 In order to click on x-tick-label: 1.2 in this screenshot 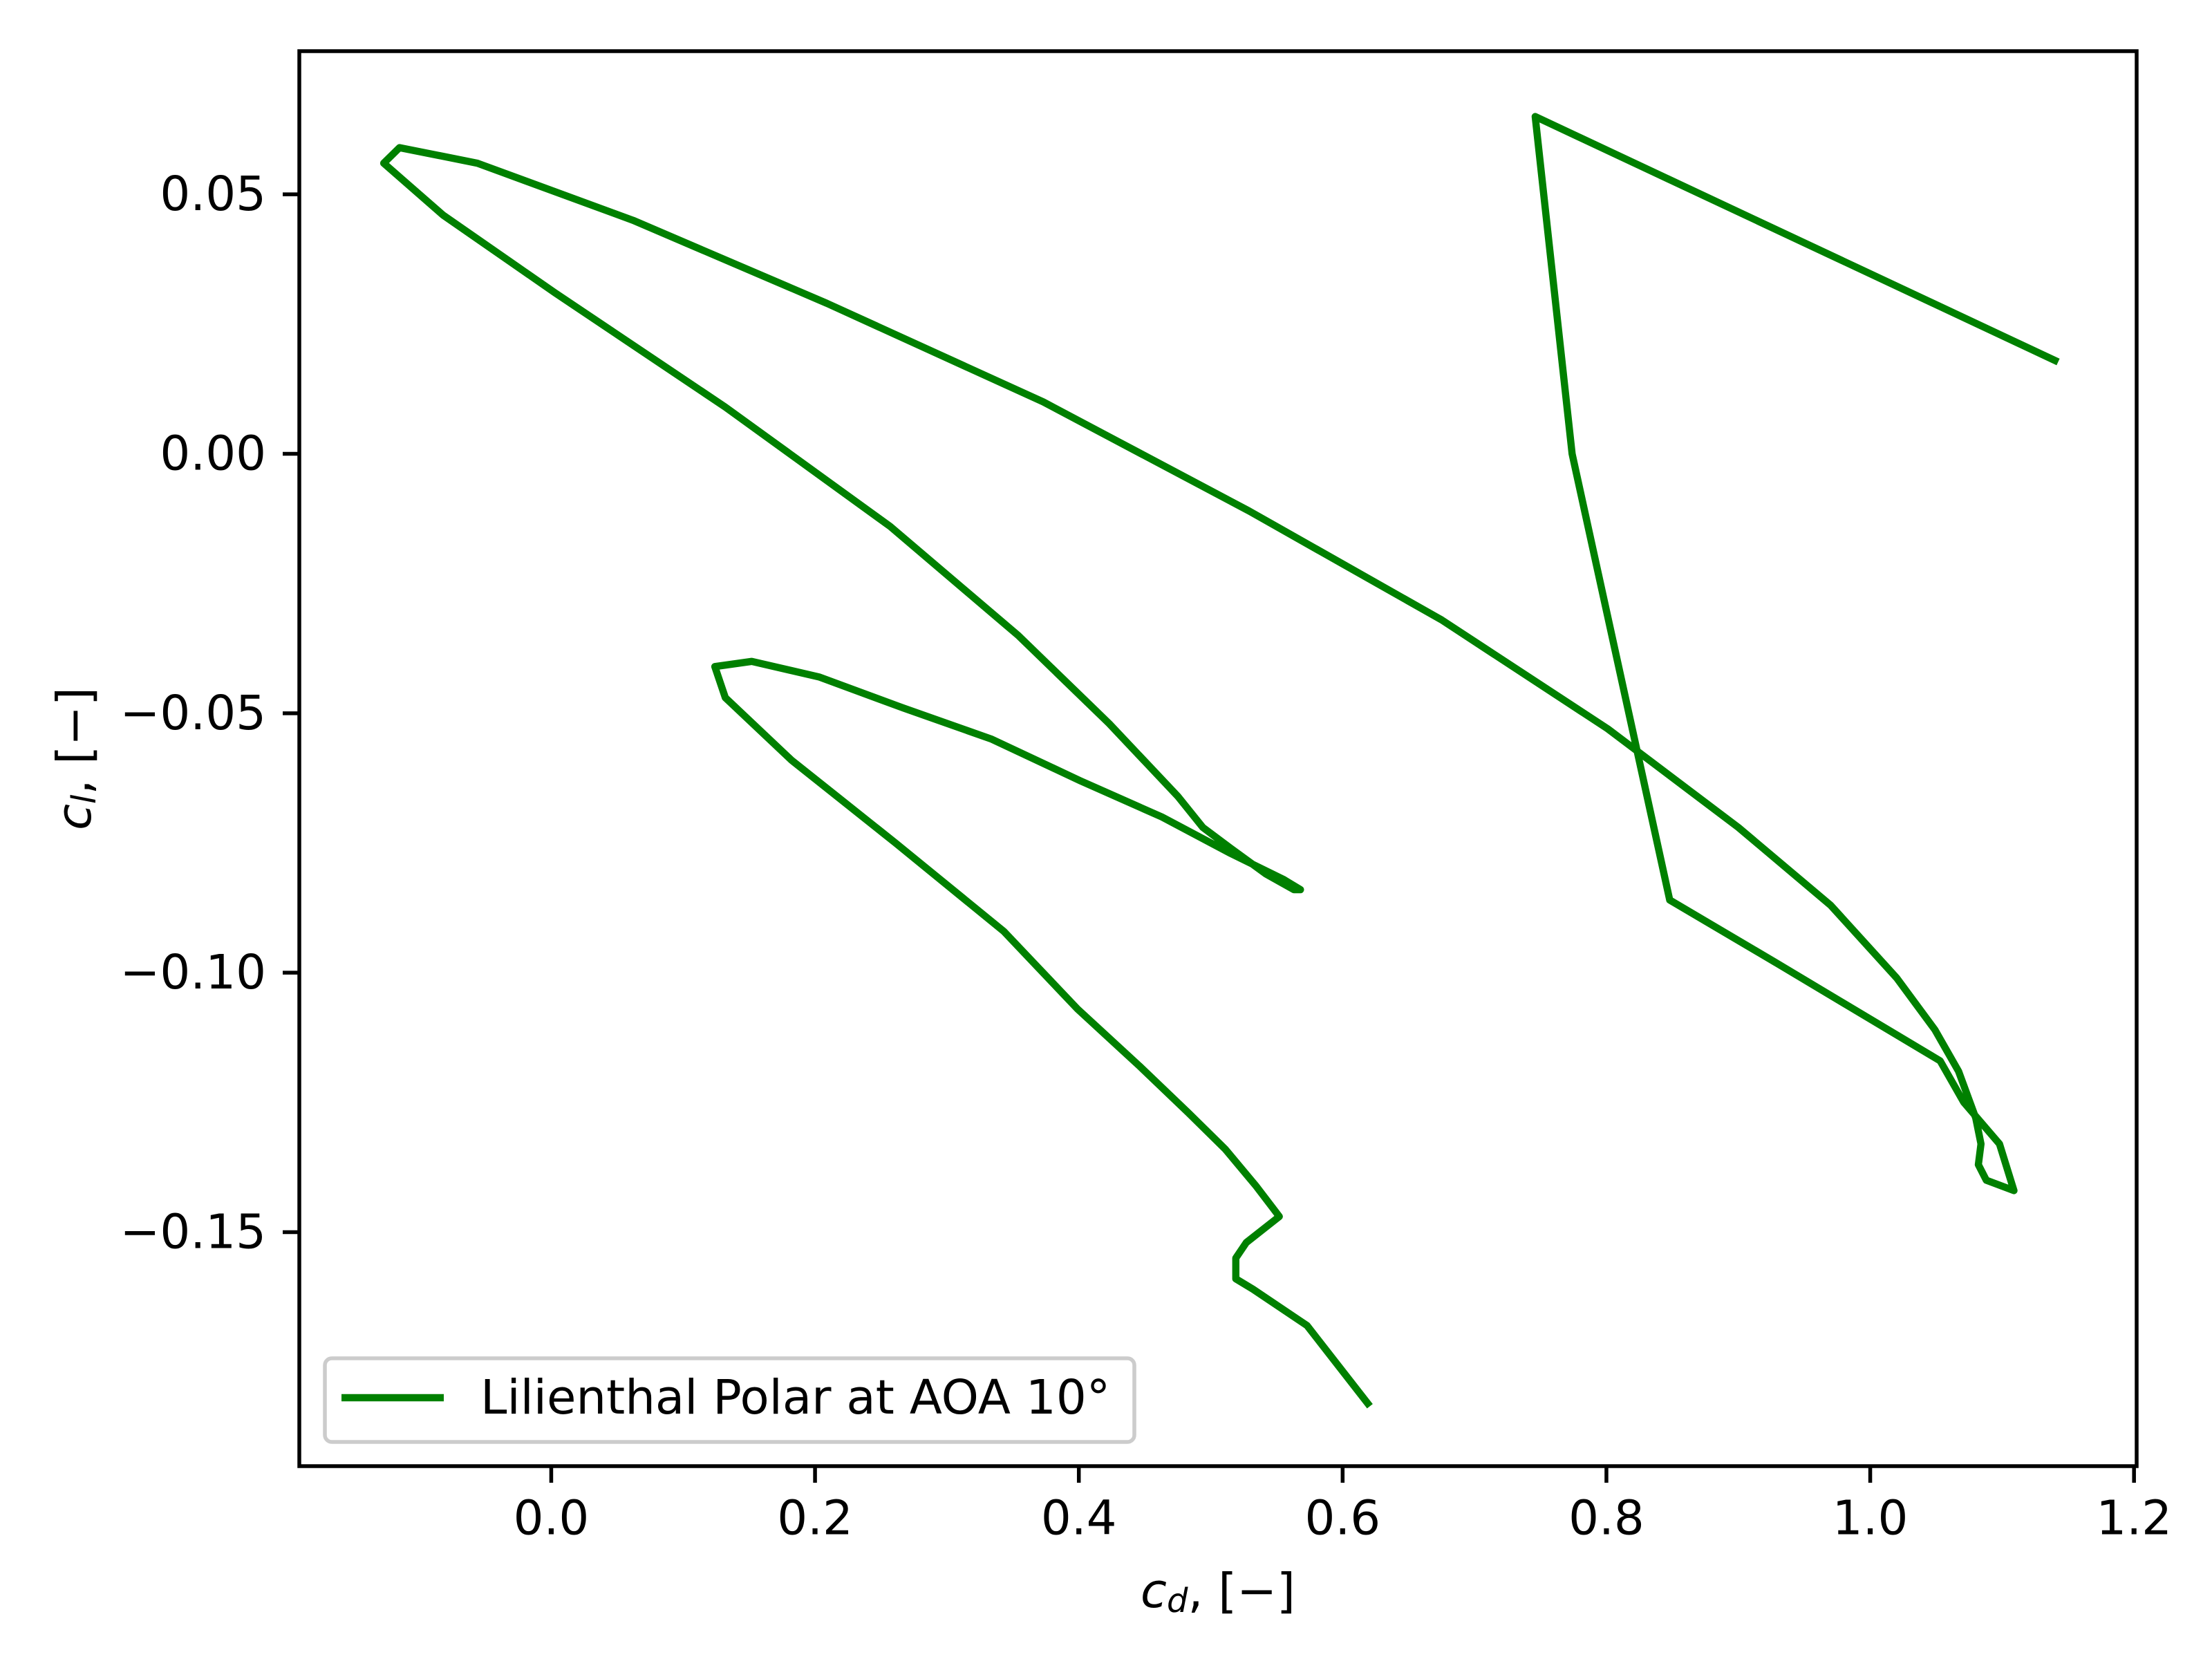, I will do `click(2134, 1518)`.